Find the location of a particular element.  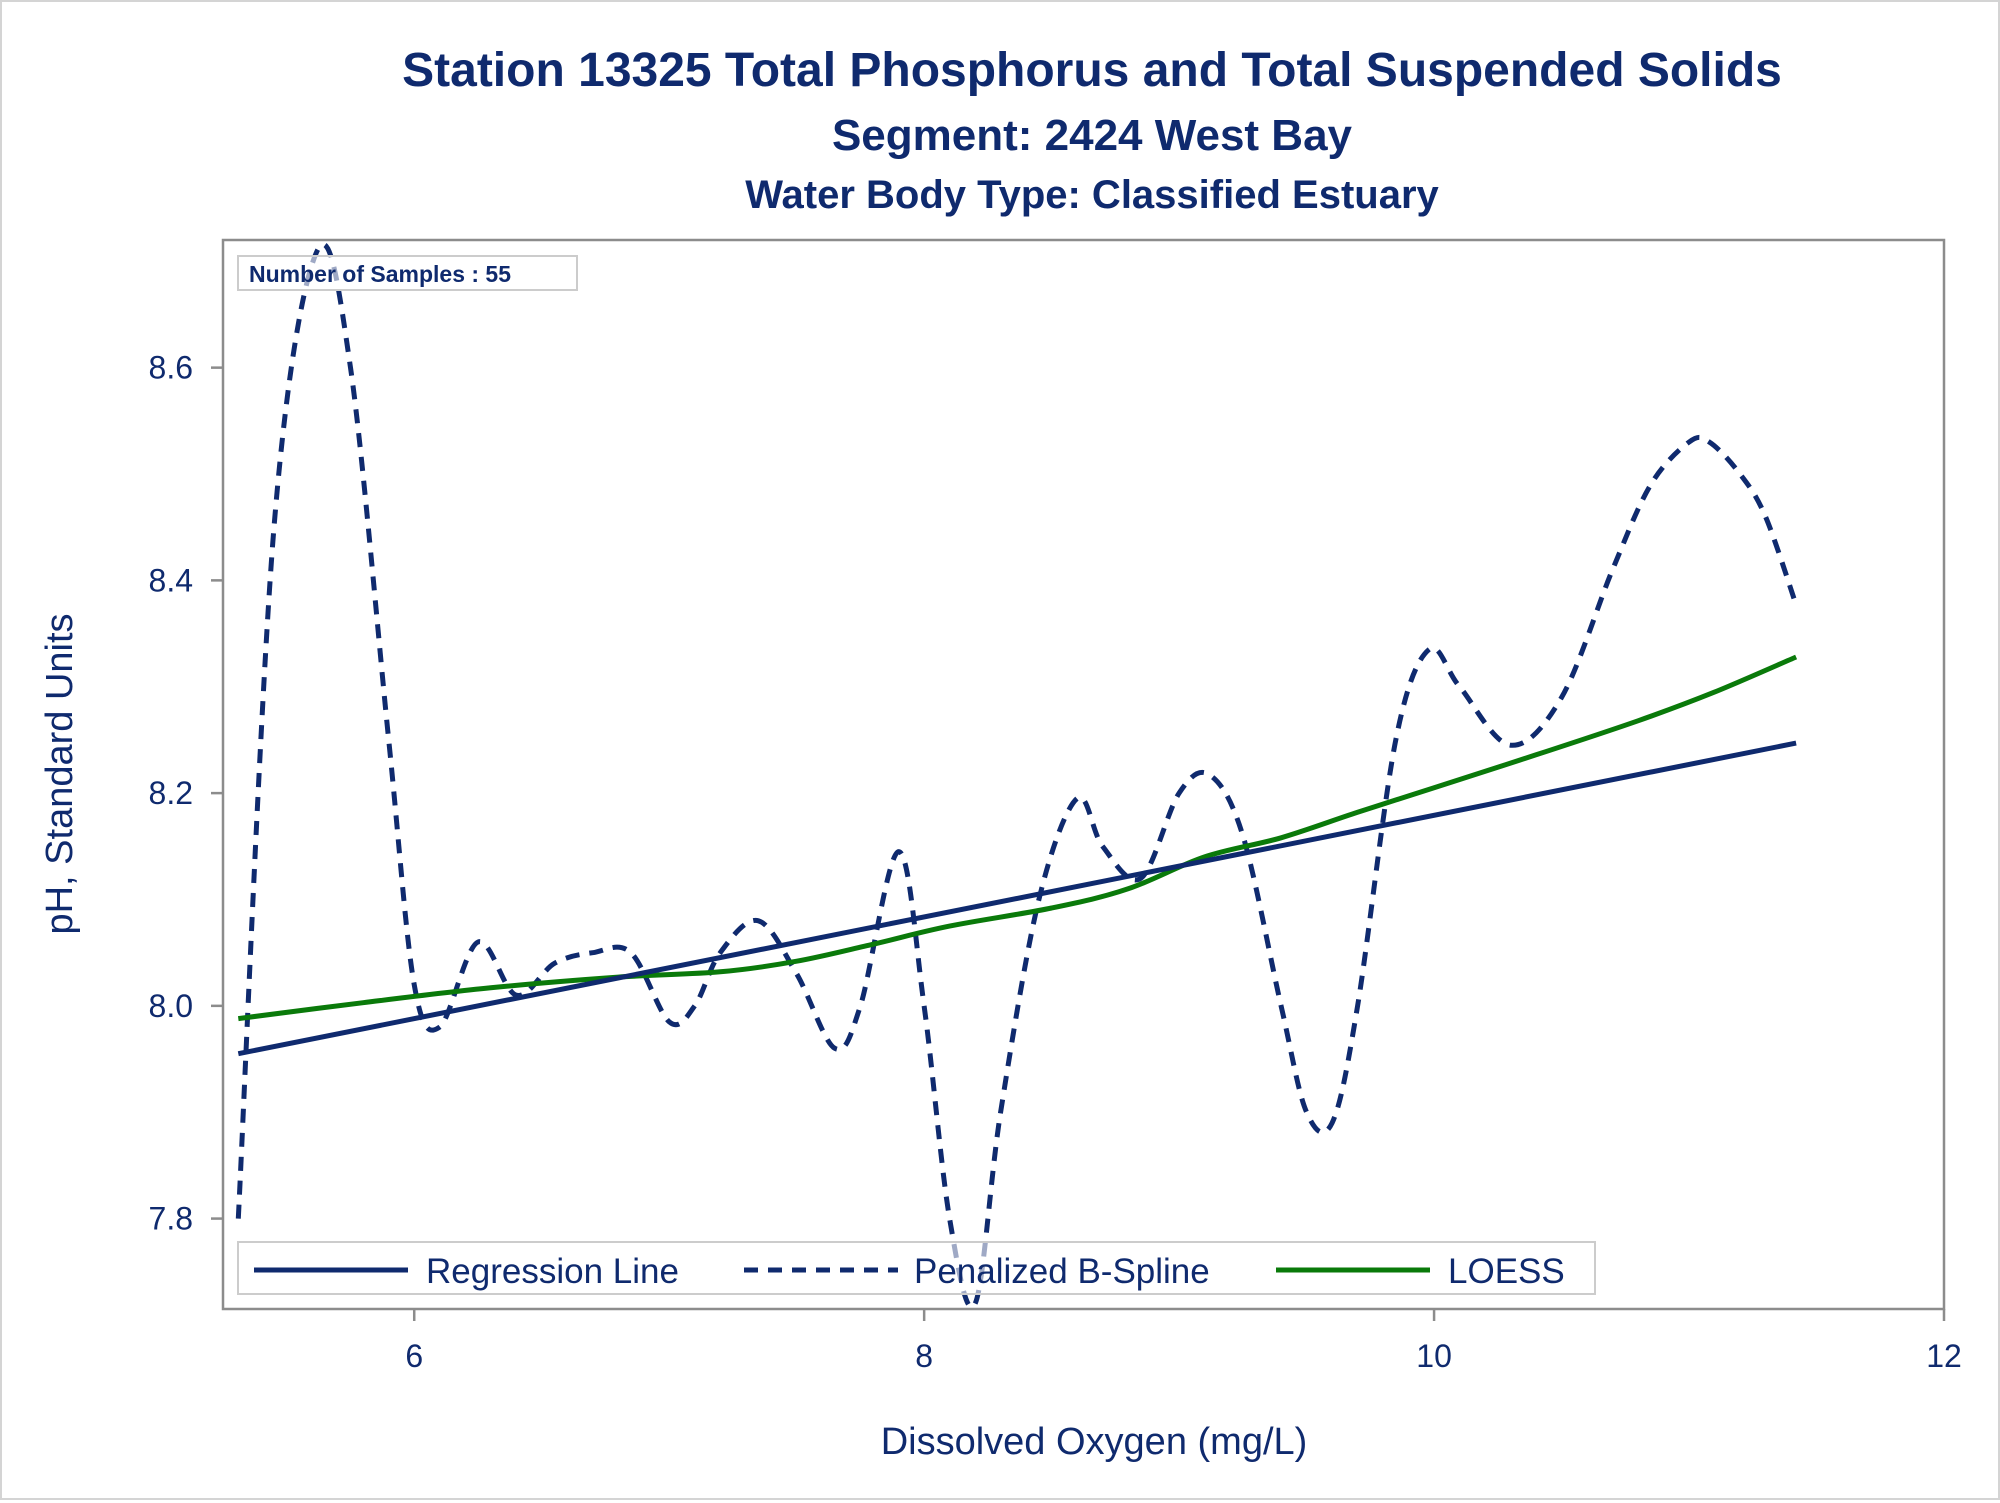

x-tick-label-6: 6 is located at coordinates (414, 1356).